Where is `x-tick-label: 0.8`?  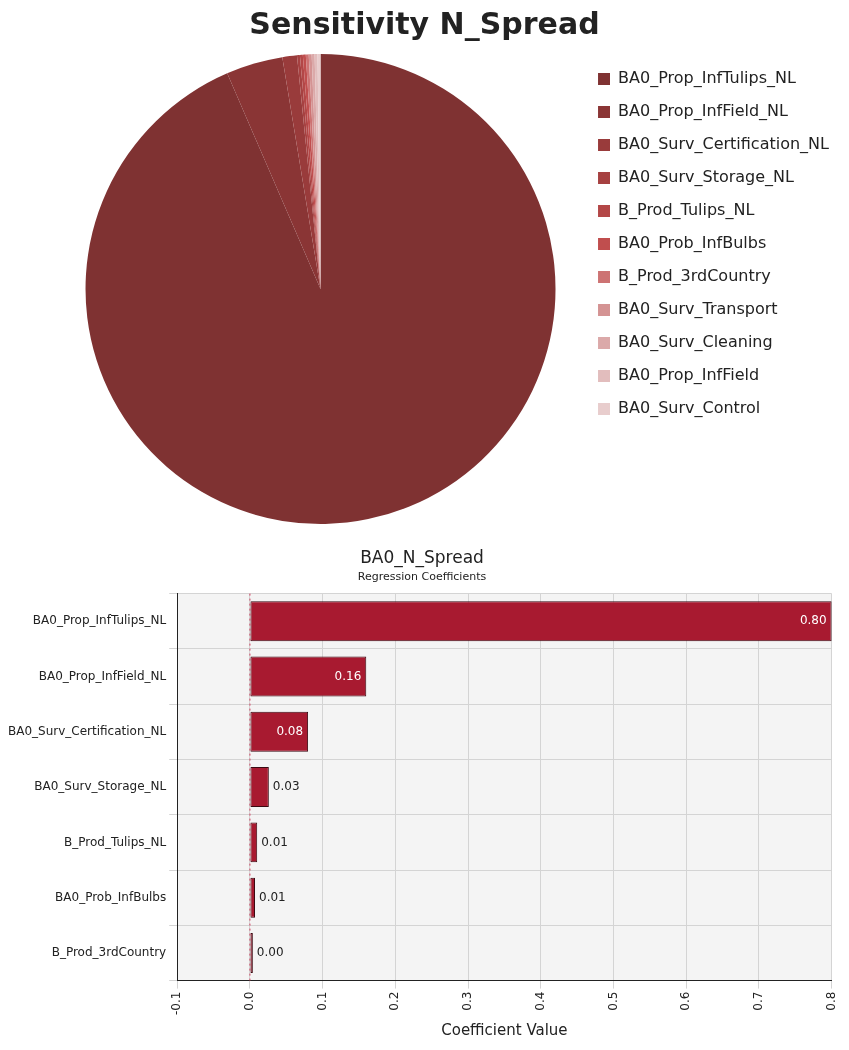
x-tick-label: 0.8 is located at coordinates (830, 1001).